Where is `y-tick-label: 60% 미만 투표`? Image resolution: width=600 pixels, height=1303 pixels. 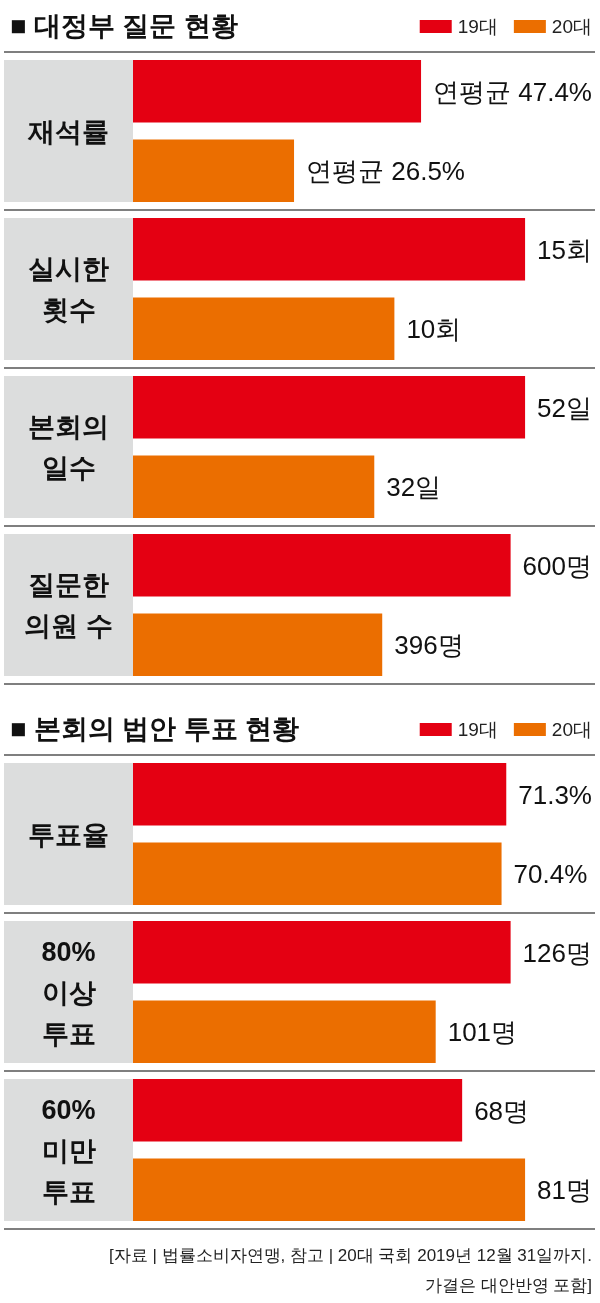 y-tick-label: 60% 미만 투표 is located at coordinates (68, 1150).